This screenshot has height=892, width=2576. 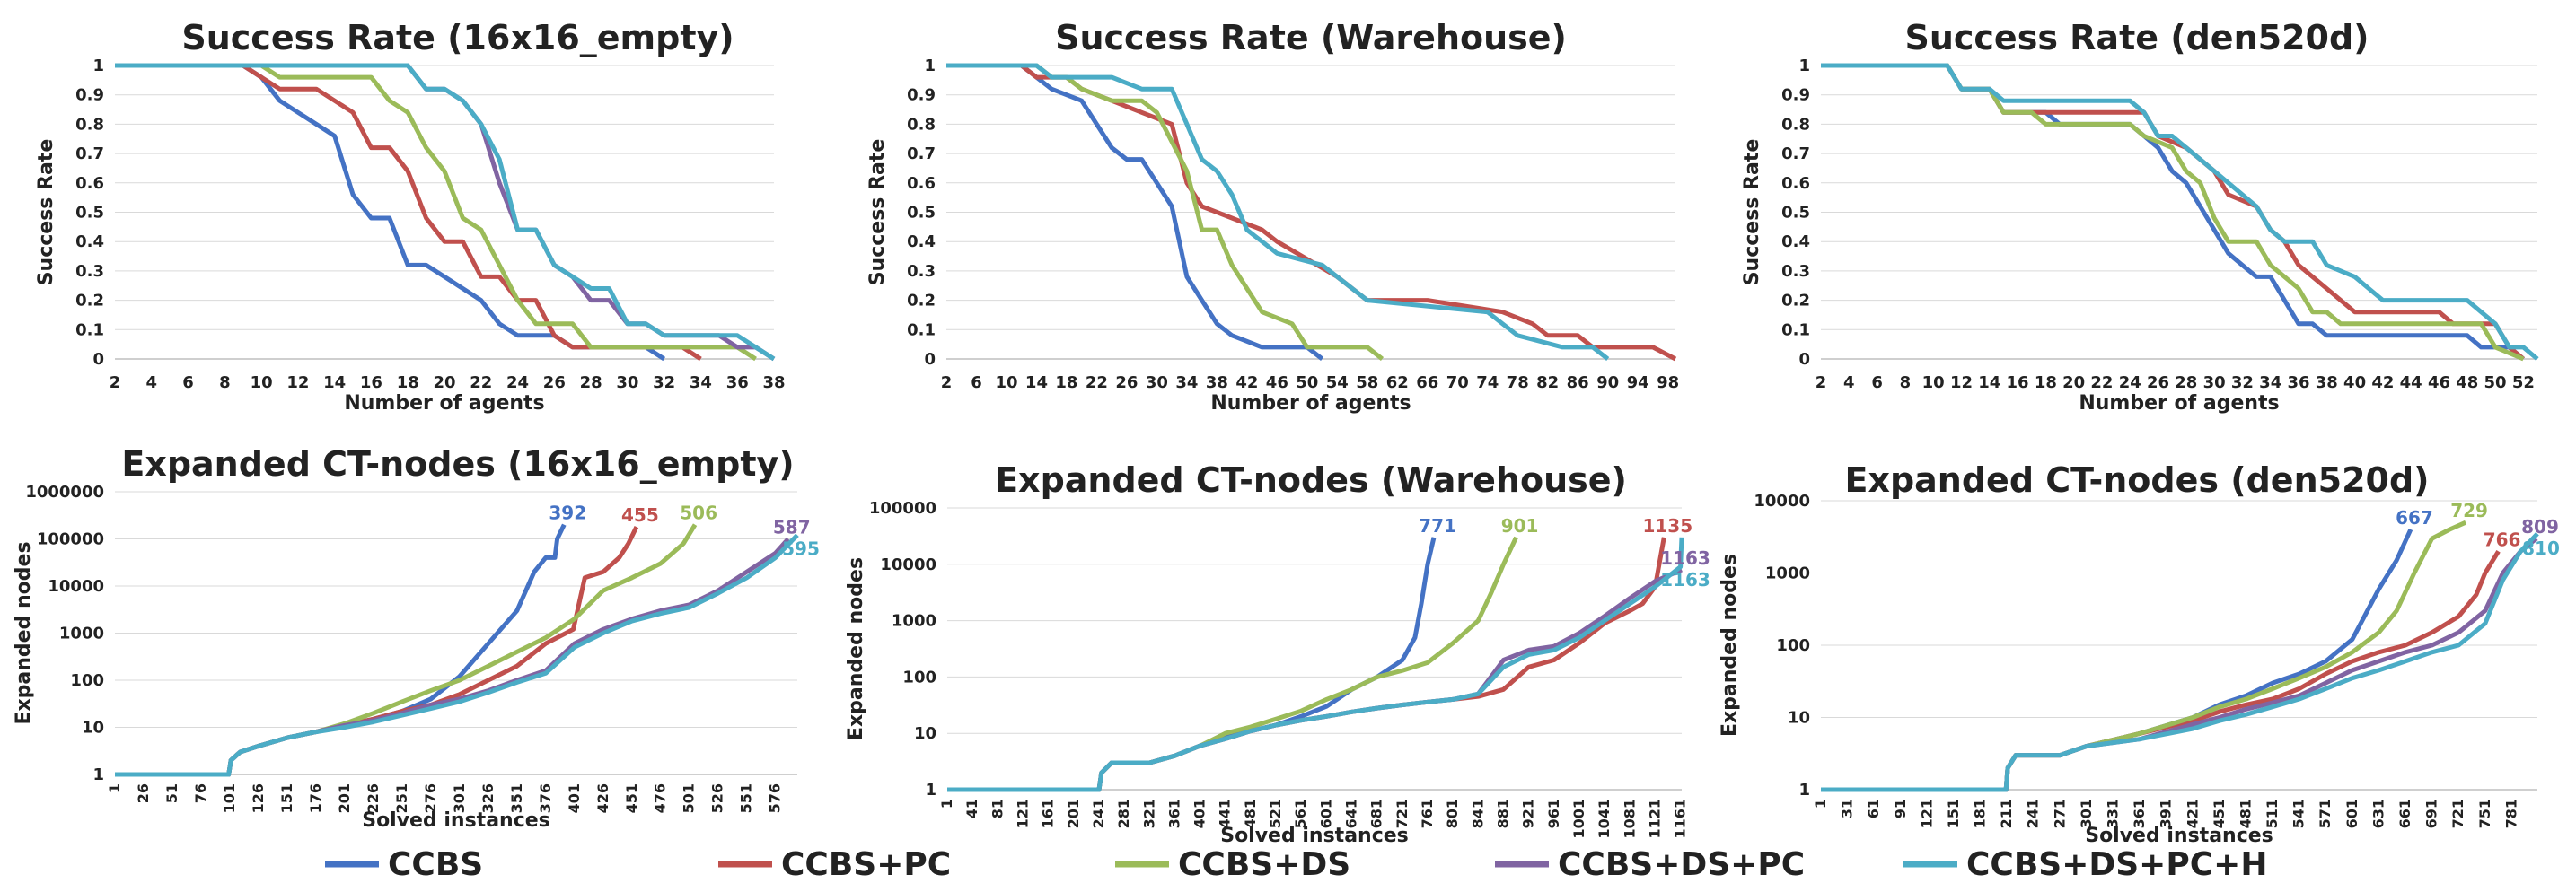 I want to click on x-tick-label: 76, so click(x=200, y=793).